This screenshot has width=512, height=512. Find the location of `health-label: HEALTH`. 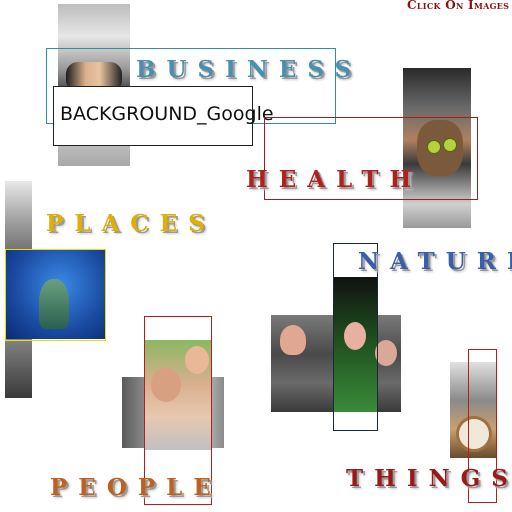

health-label: HEALTH is located at coordinates (334, 179).